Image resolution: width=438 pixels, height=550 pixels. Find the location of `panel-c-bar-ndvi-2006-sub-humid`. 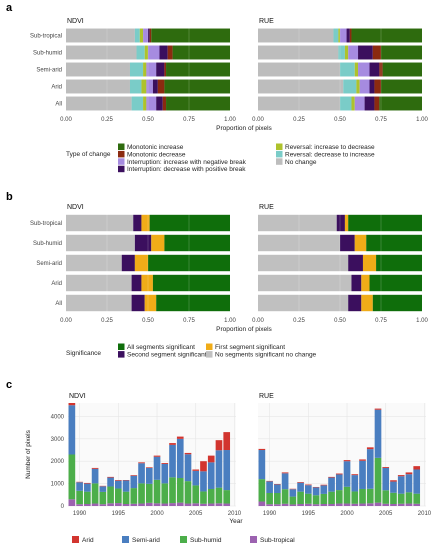

panel-c-bar-ndvi-2006-sub-humid is located at coordinates (203, 497).